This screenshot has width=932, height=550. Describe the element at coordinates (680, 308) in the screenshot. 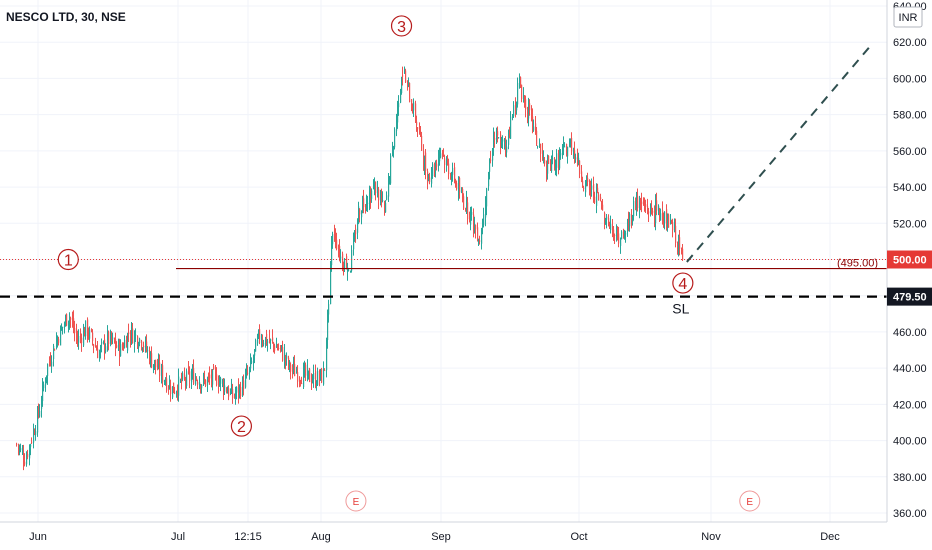

I see `sl-label: SL` at that location.